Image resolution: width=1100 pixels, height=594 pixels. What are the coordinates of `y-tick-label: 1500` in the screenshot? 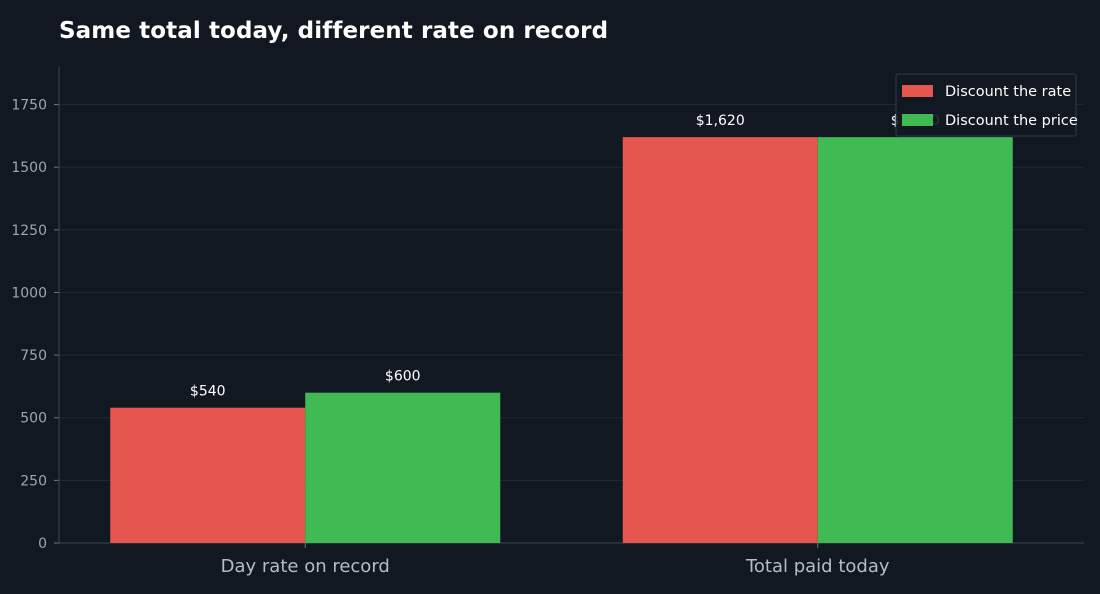 It's located at (29, 168).